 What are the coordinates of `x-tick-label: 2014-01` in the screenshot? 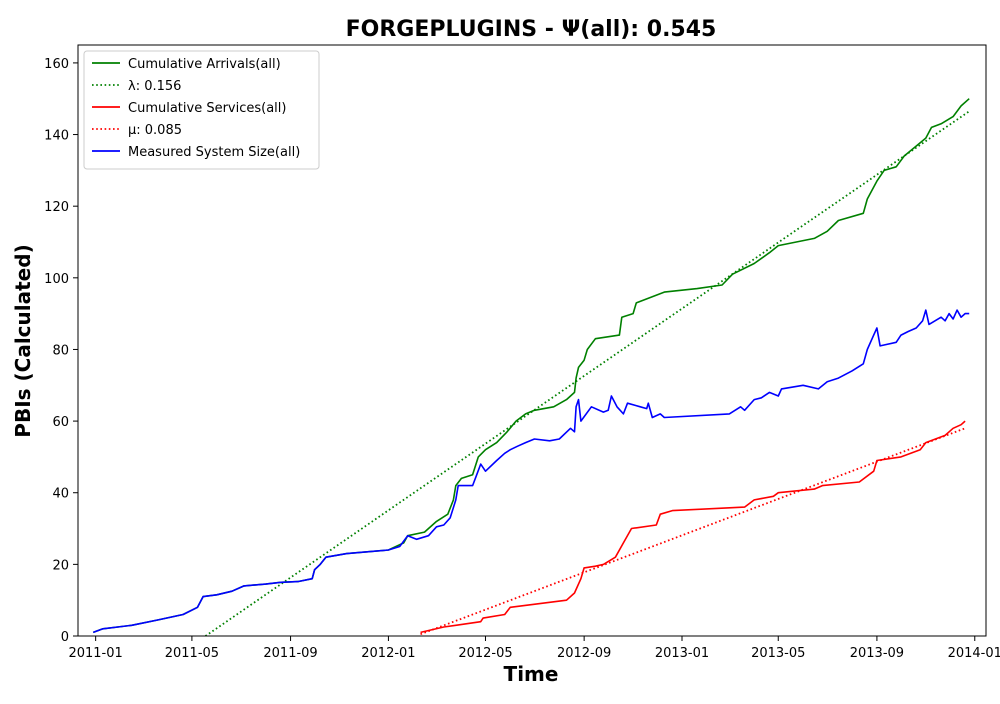 It's located at (974, 653).